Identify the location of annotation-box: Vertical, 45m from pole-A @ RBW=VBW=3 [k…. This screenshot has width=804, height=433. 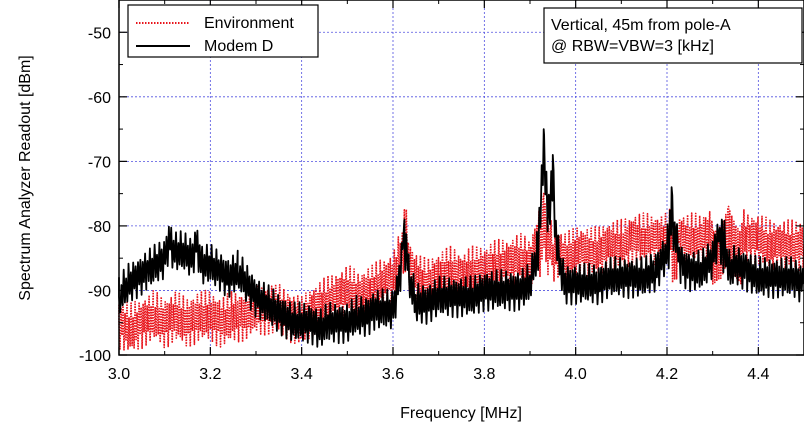
(673, 35).